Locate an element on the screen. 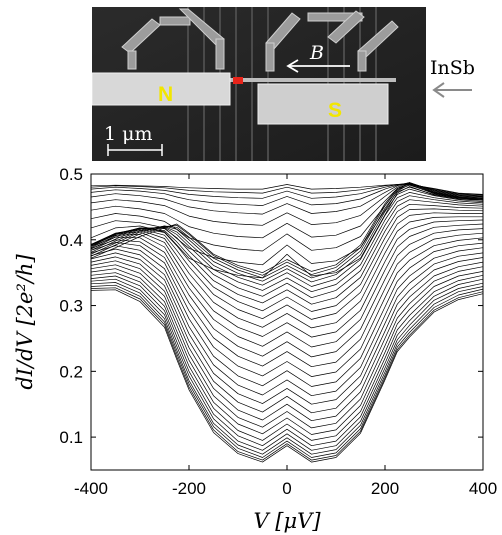  n-contact-label: N is located at coordinates (165, 94).